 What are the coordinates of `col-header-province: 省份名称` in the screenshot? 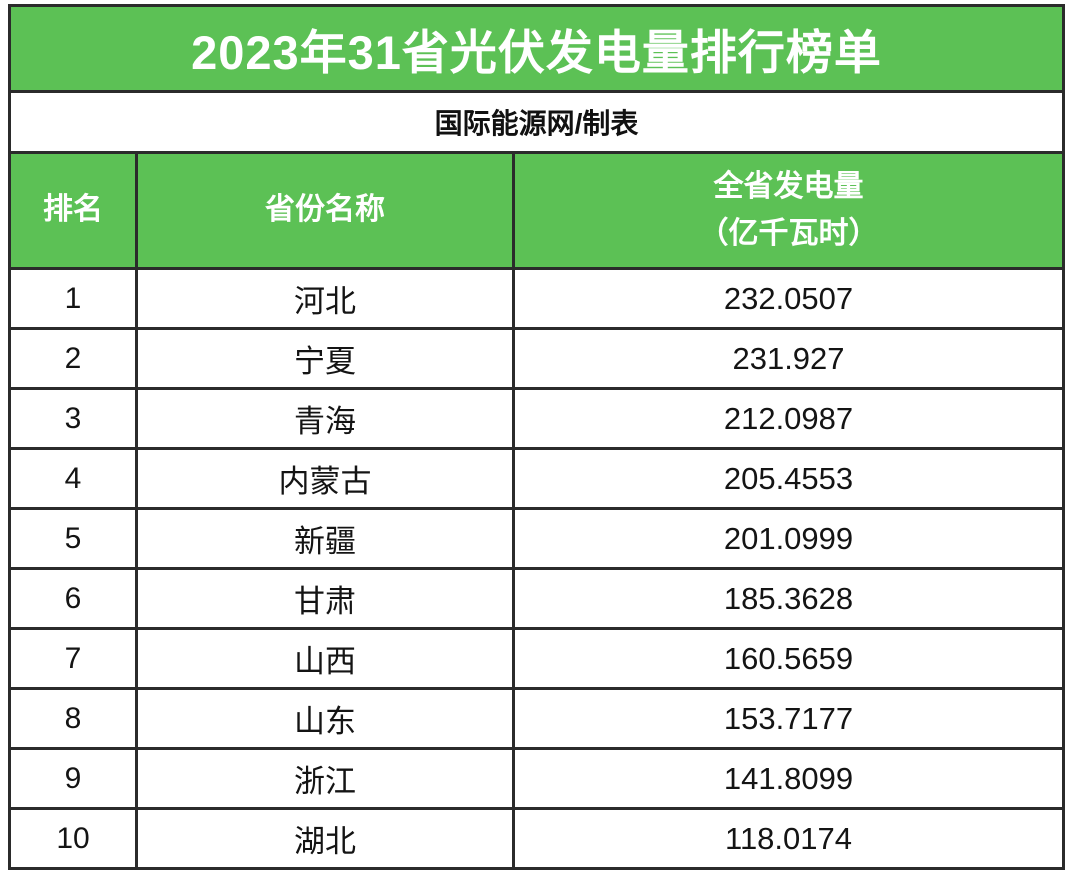 It's located at (325, 210).